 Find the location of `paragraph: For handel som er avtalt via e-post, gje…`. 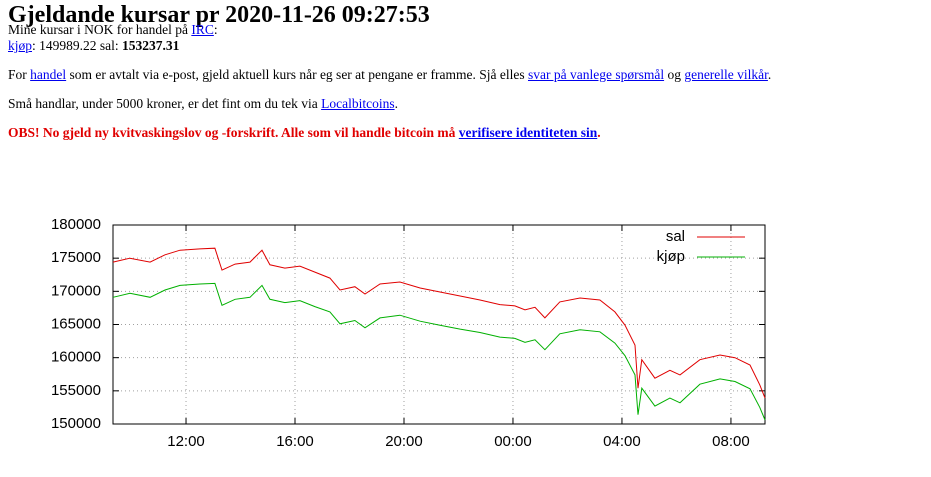

paragraph: For handel som er avtalt via e-post, gje… is located at coordinates (465, 75).